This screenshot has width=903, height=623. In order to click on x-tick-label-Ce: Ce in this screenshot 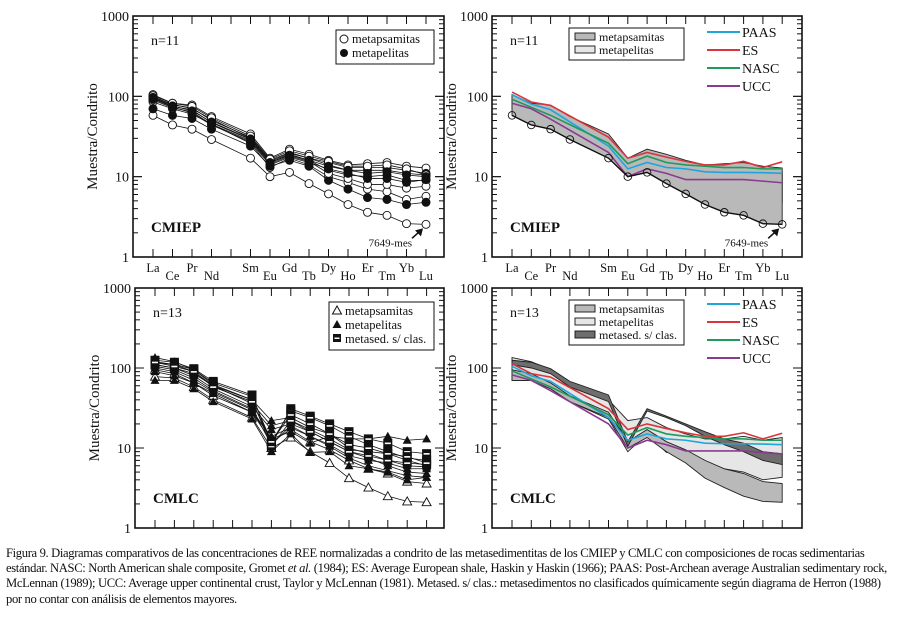, I will do `click(173, 276)`.